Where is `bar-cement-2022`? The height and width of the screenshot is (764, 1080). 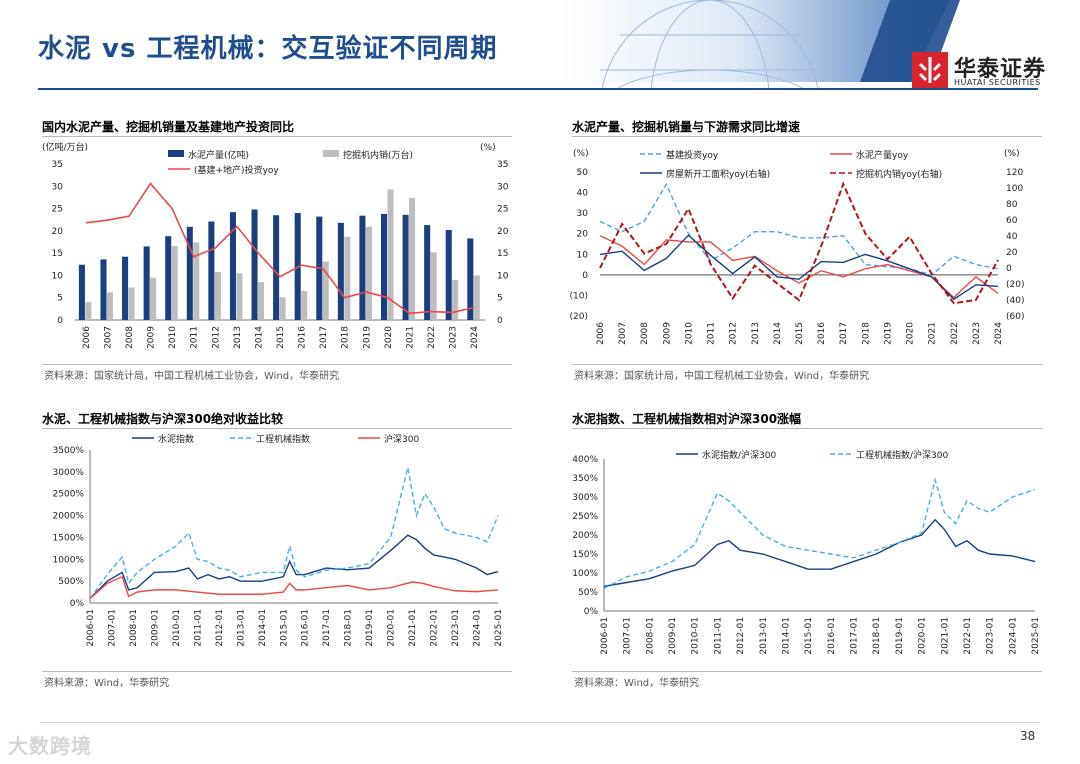 bar-cement-2022 is located at coordinates (427, 272).